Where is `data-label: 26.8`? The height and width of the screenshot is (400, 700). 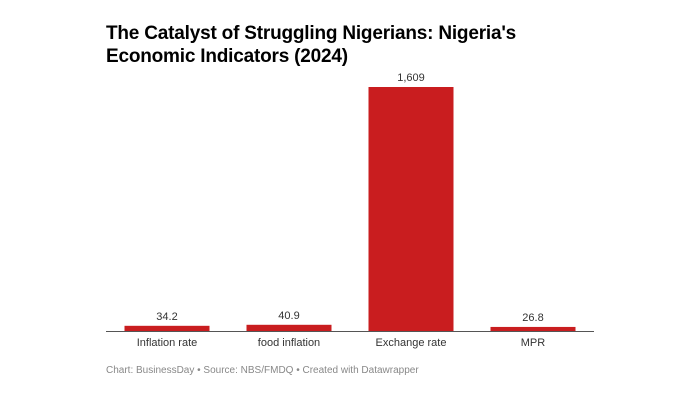
data-label: 26.8 is located at coordinates (532, 318).